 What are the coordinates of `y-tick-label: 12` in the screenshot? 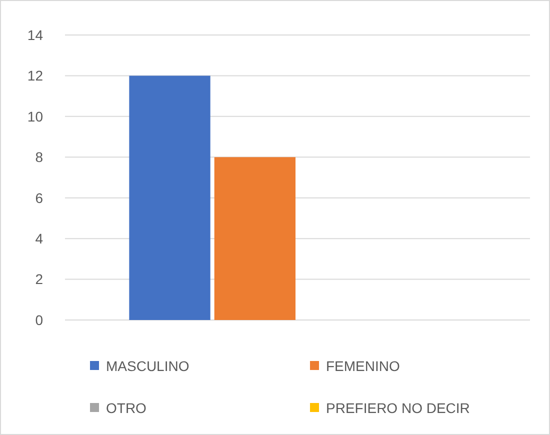 It's located at (35, 76).